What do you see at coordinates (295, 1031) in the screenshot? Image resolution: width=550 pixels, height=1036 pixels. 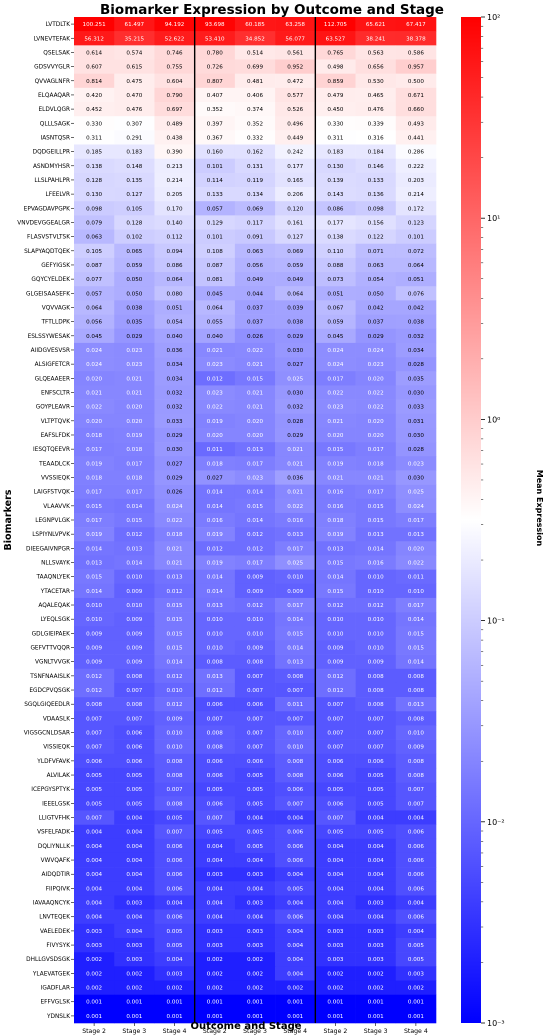 I see `stage-tick-label: Stage 4` at bounding box center [295, 1031].